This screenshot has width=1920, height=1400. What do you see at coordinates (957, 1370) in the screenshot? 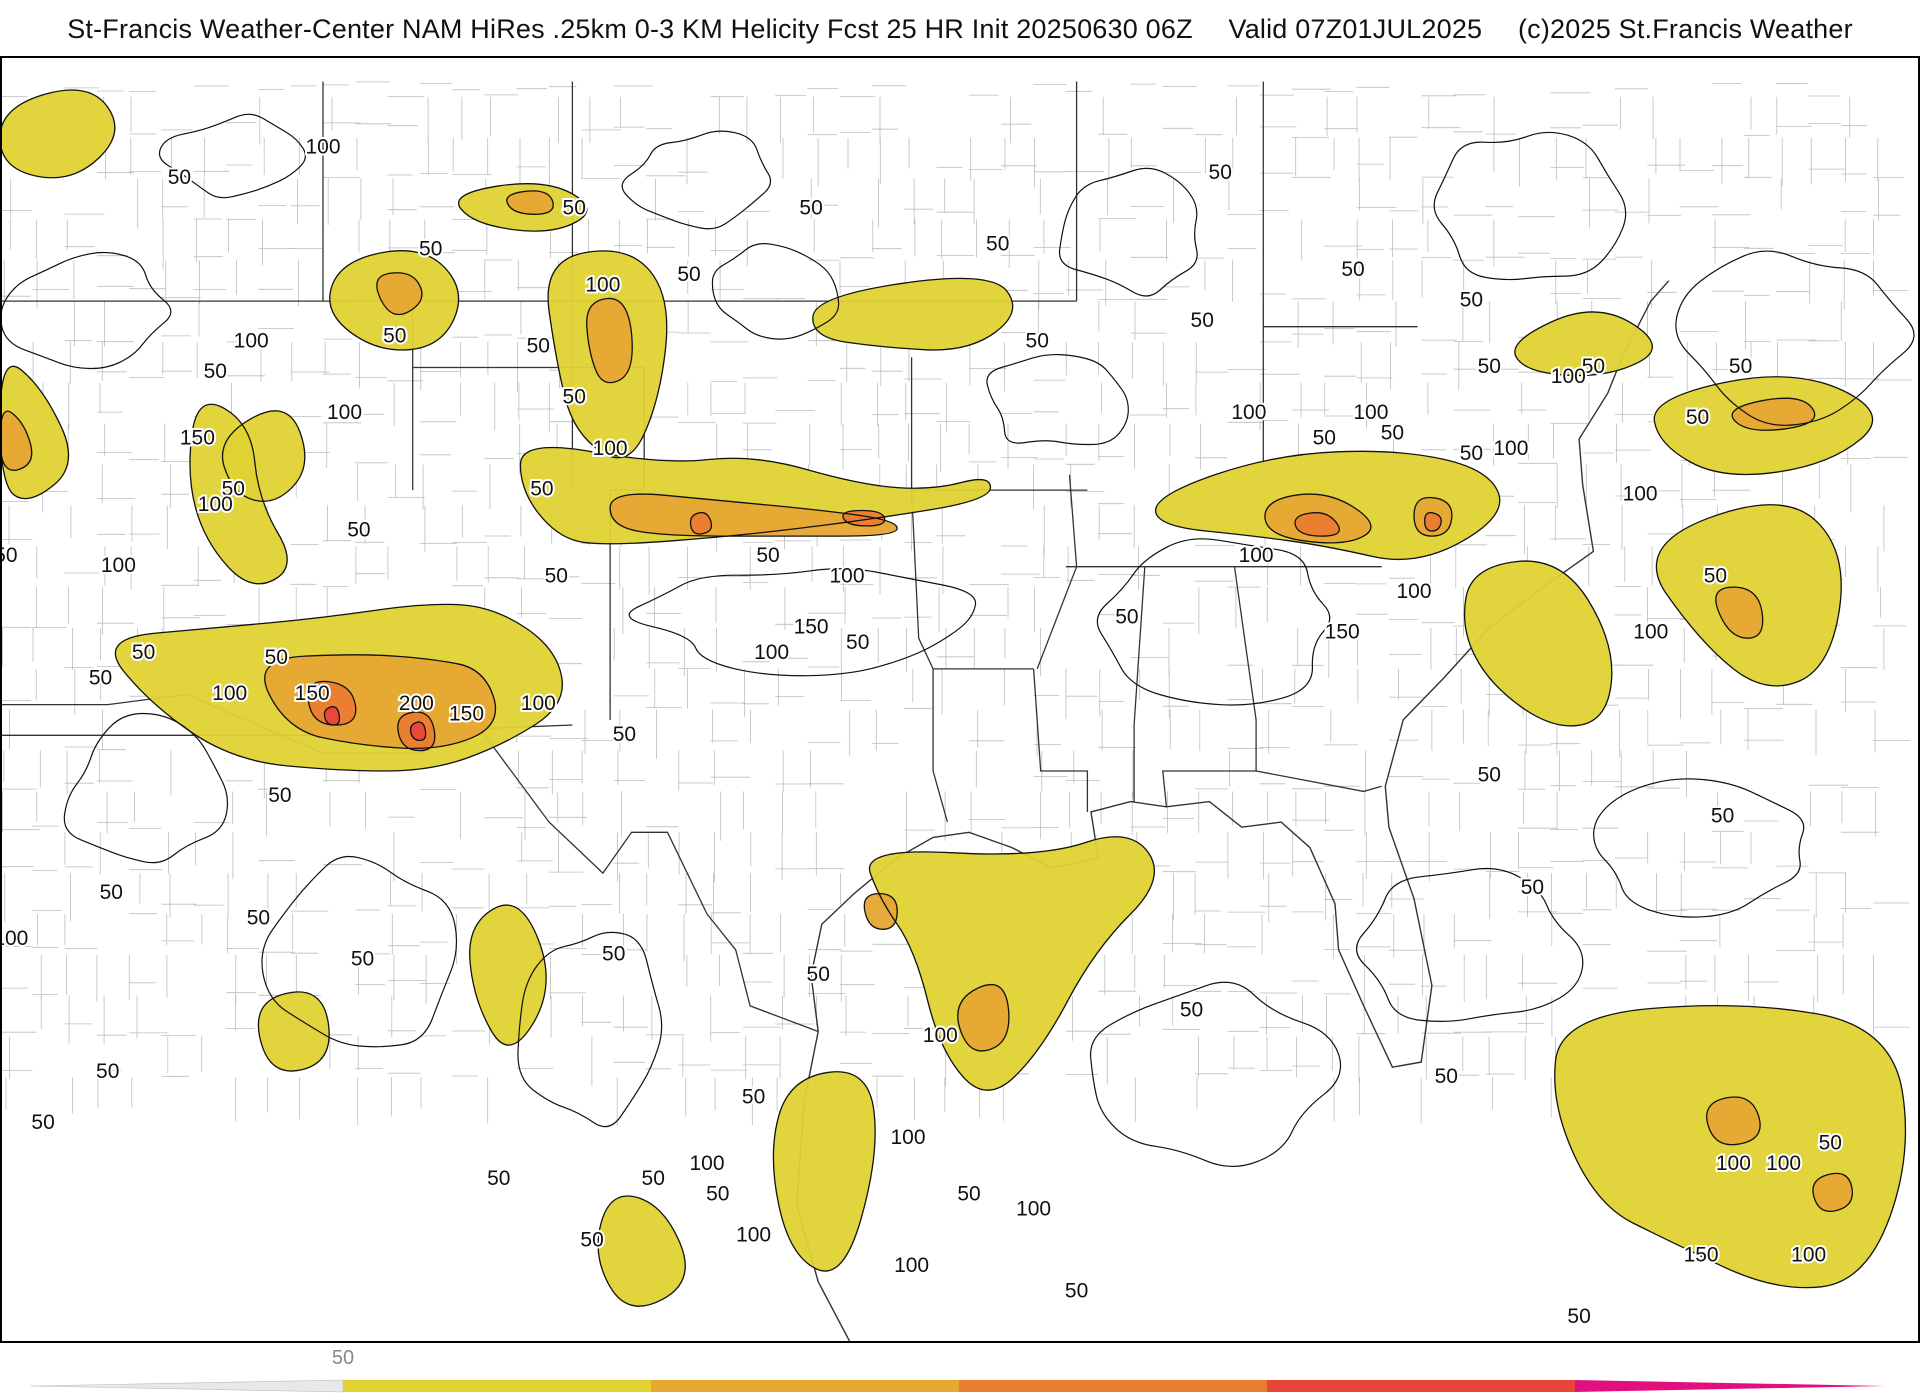
I see `colorbar: 50` at bounding box center [957, 1370].